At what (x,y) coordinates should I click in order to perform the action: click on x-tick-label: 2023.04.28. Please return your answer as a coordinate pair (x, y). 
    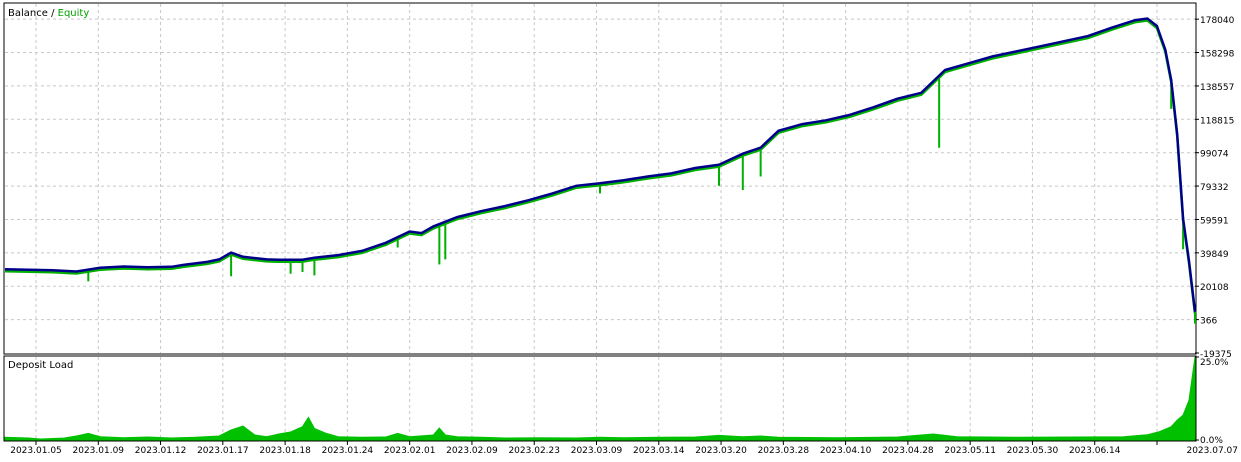
    Looking at the image, I should click on (908, 451).